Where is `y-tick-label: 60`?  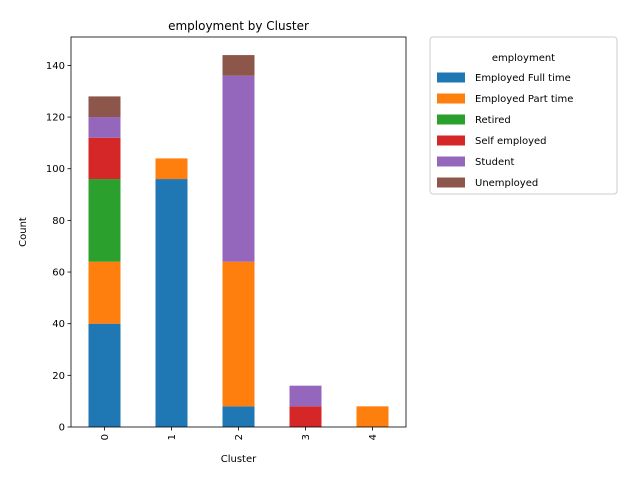 y-tick-label: 60 is located at coordinates (58, 273).